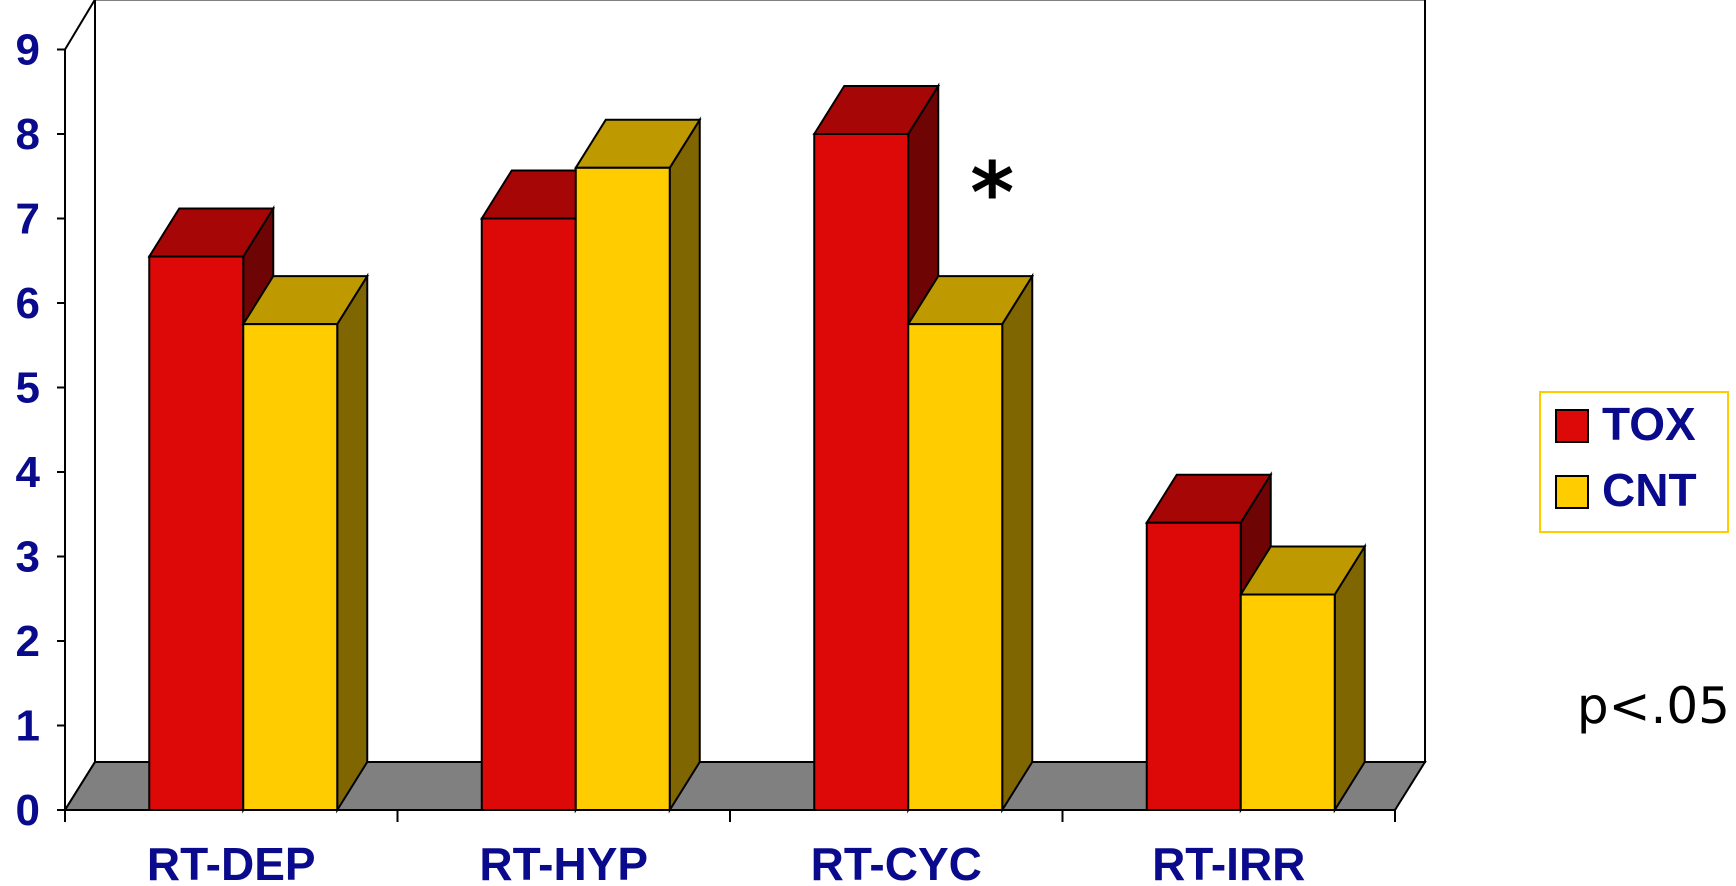  What do you see at coordinates (28, 219) in the screenshot?
I see `y-tick-label: 7` at bounding box center [28, 219].